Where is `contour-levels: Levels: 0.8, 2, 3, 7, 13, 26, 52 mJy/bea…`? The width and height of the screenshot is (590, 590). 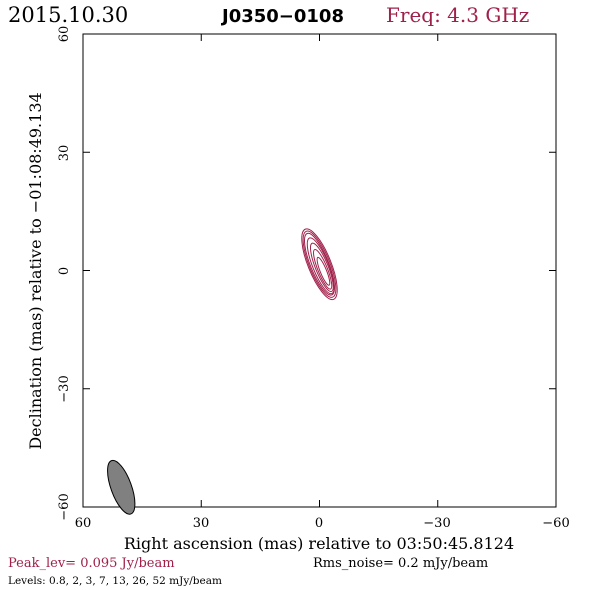 contour-levels: Levels: 0.8, 2, 3, 7, 13, 26, 52 mJy/bea… is located at coordinates (115, 581).